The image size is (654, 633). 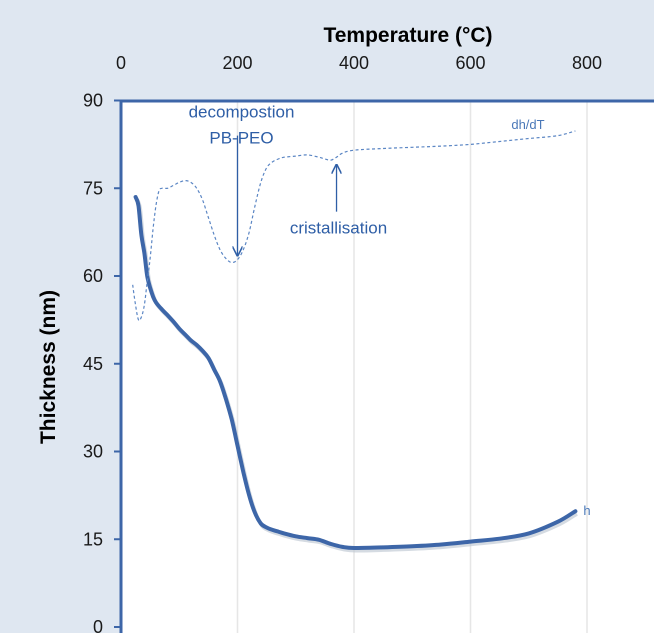 I want to click on annotation-text: PB-PEO, so click(x=241, y=138).